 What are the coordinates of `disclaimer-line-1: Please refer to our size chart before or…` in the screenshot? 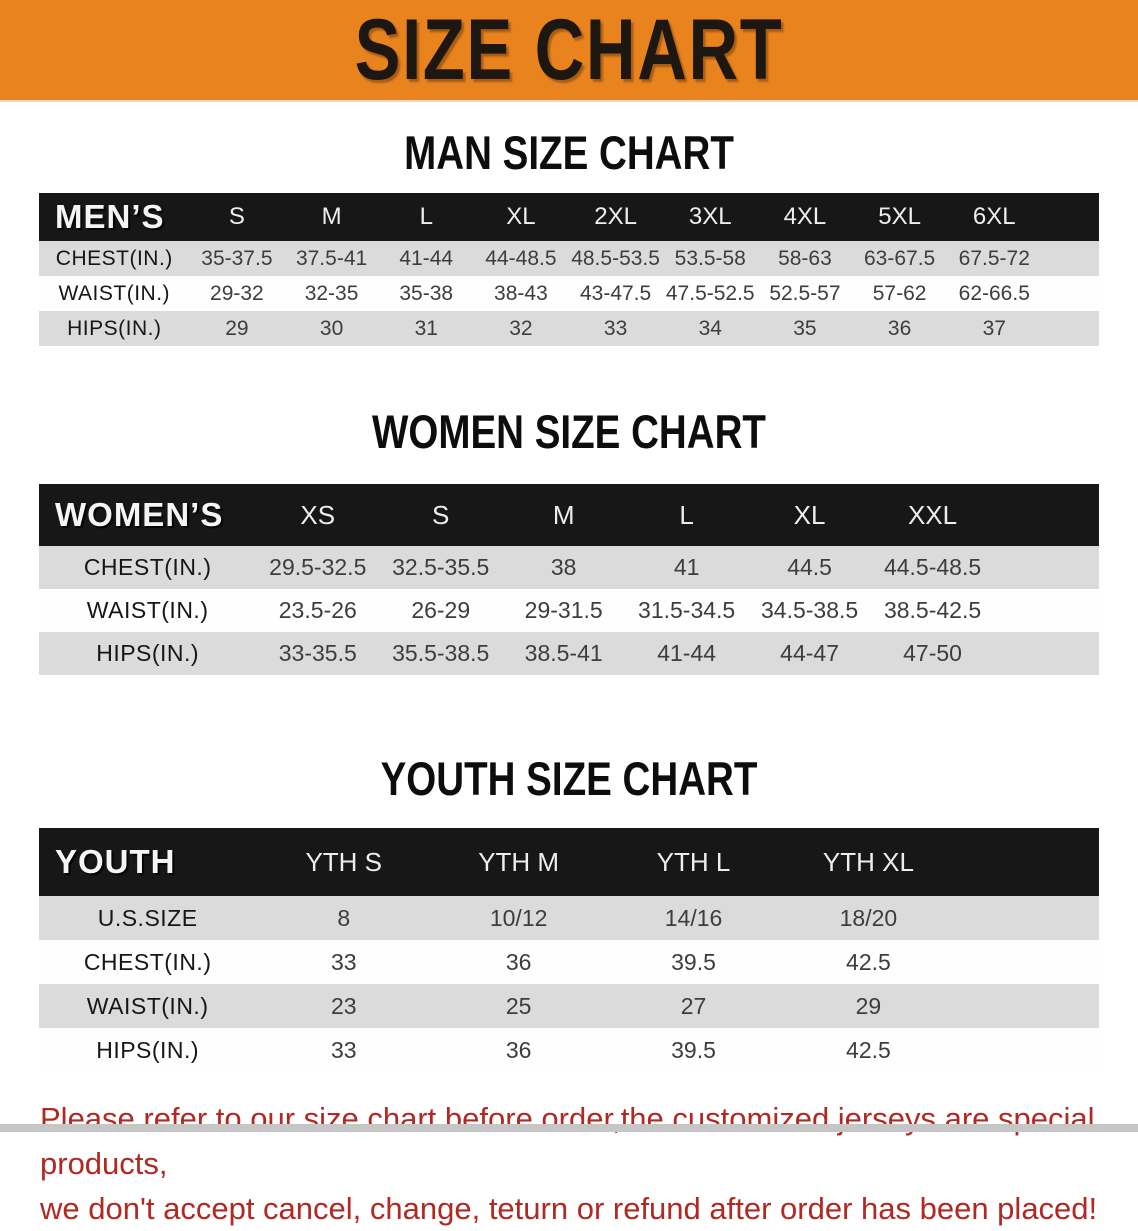 It's located at (567, 1141).